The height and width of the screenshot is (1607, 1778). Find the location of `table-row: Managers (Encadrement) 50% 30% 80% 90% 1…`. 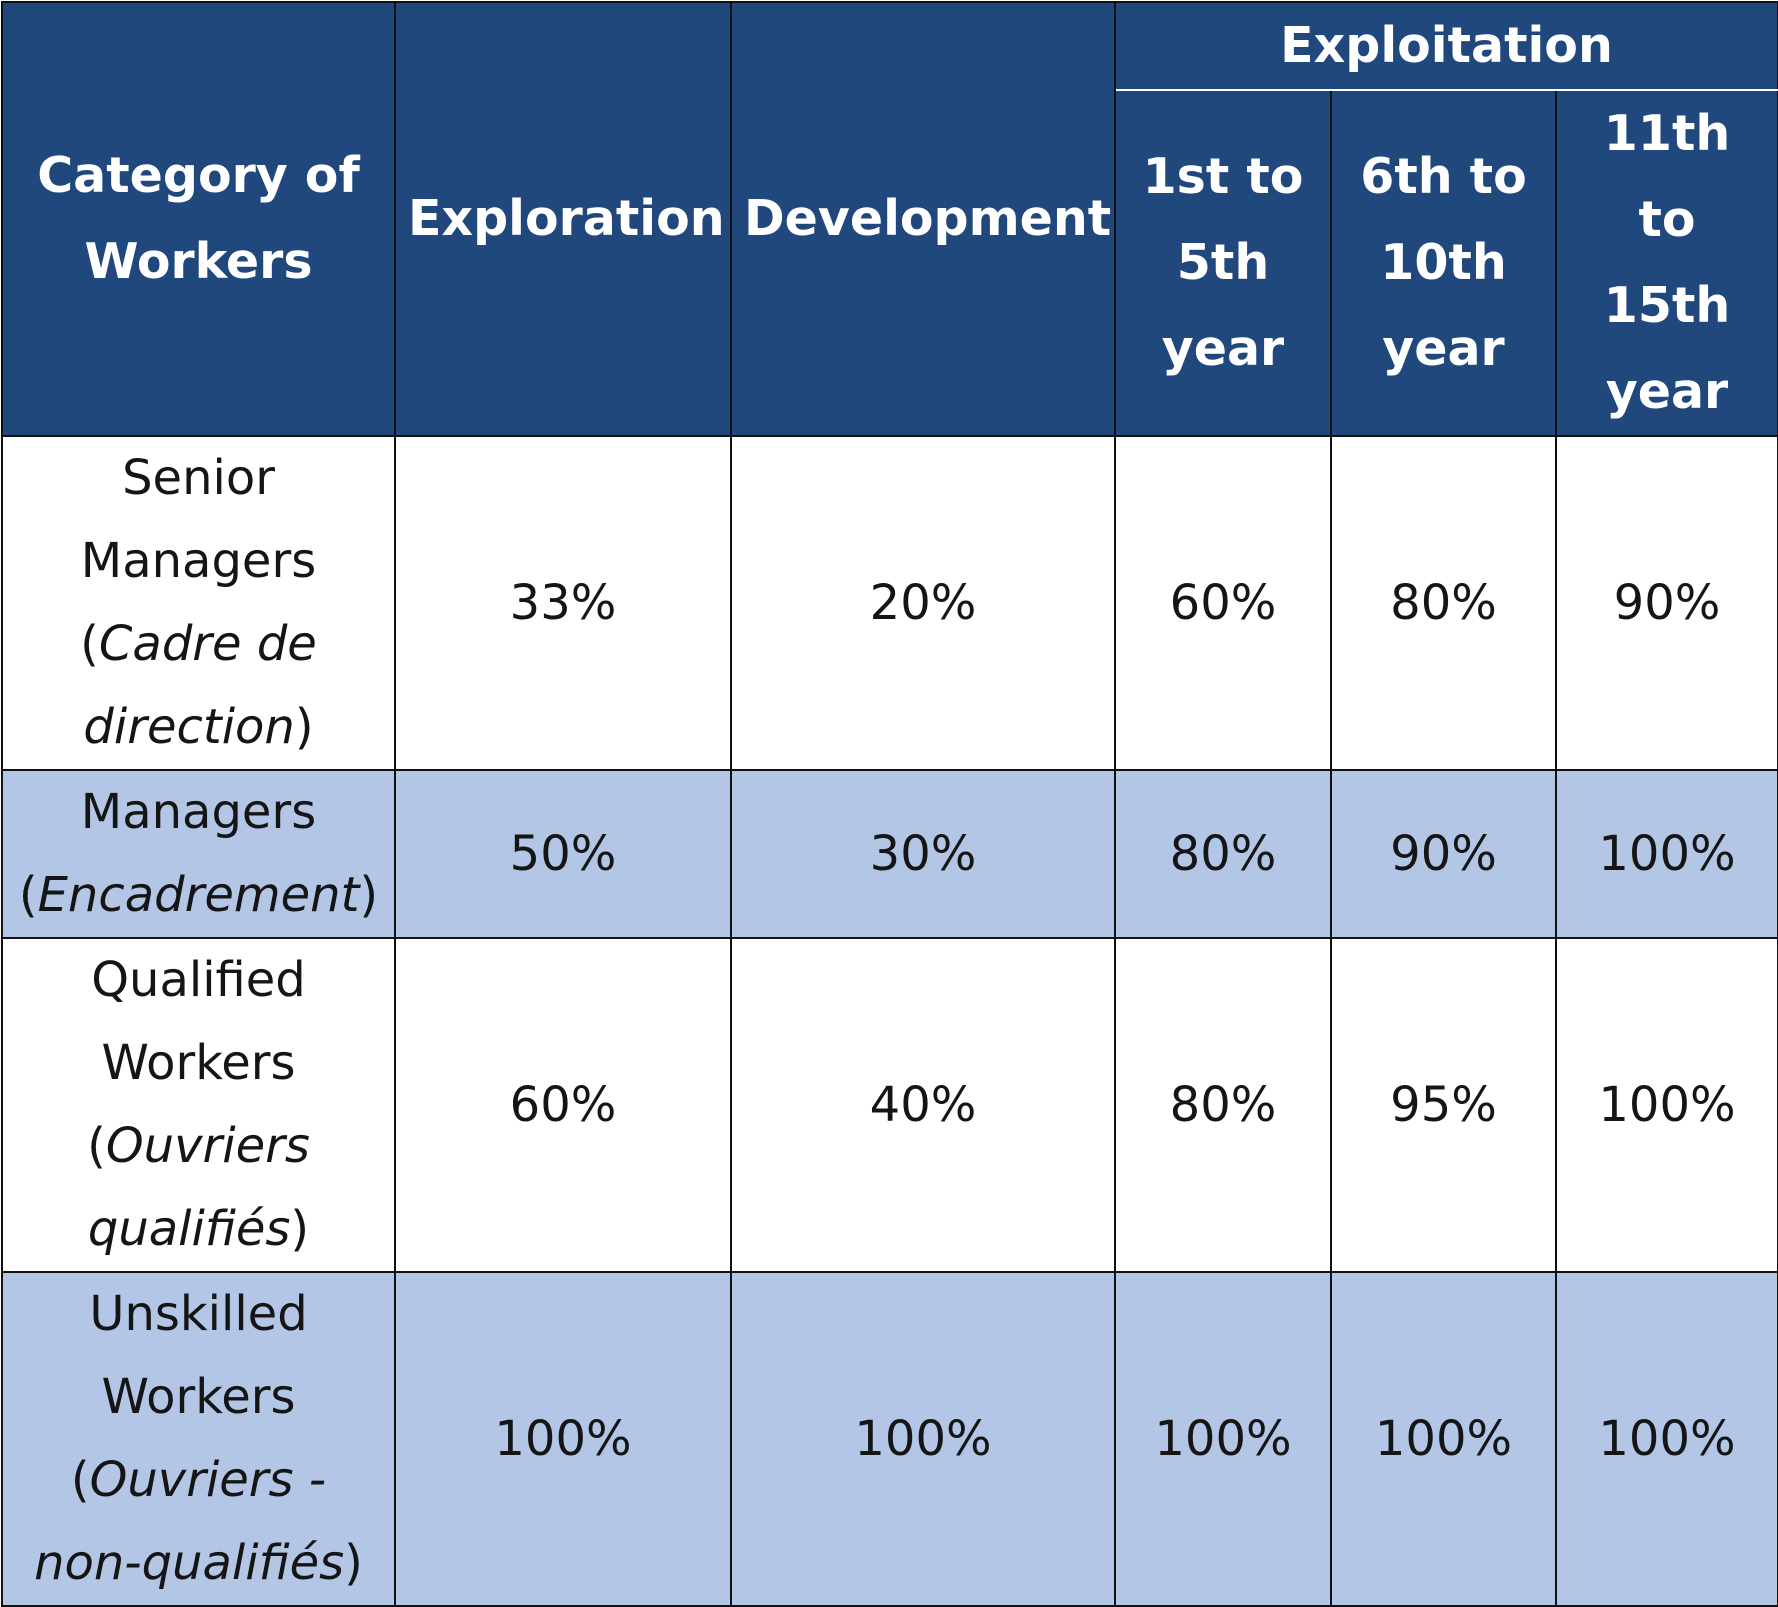

table-row: Managers (Encadrement) 50% 30% 80% 90% 1… is located at coordinates (889, 854).